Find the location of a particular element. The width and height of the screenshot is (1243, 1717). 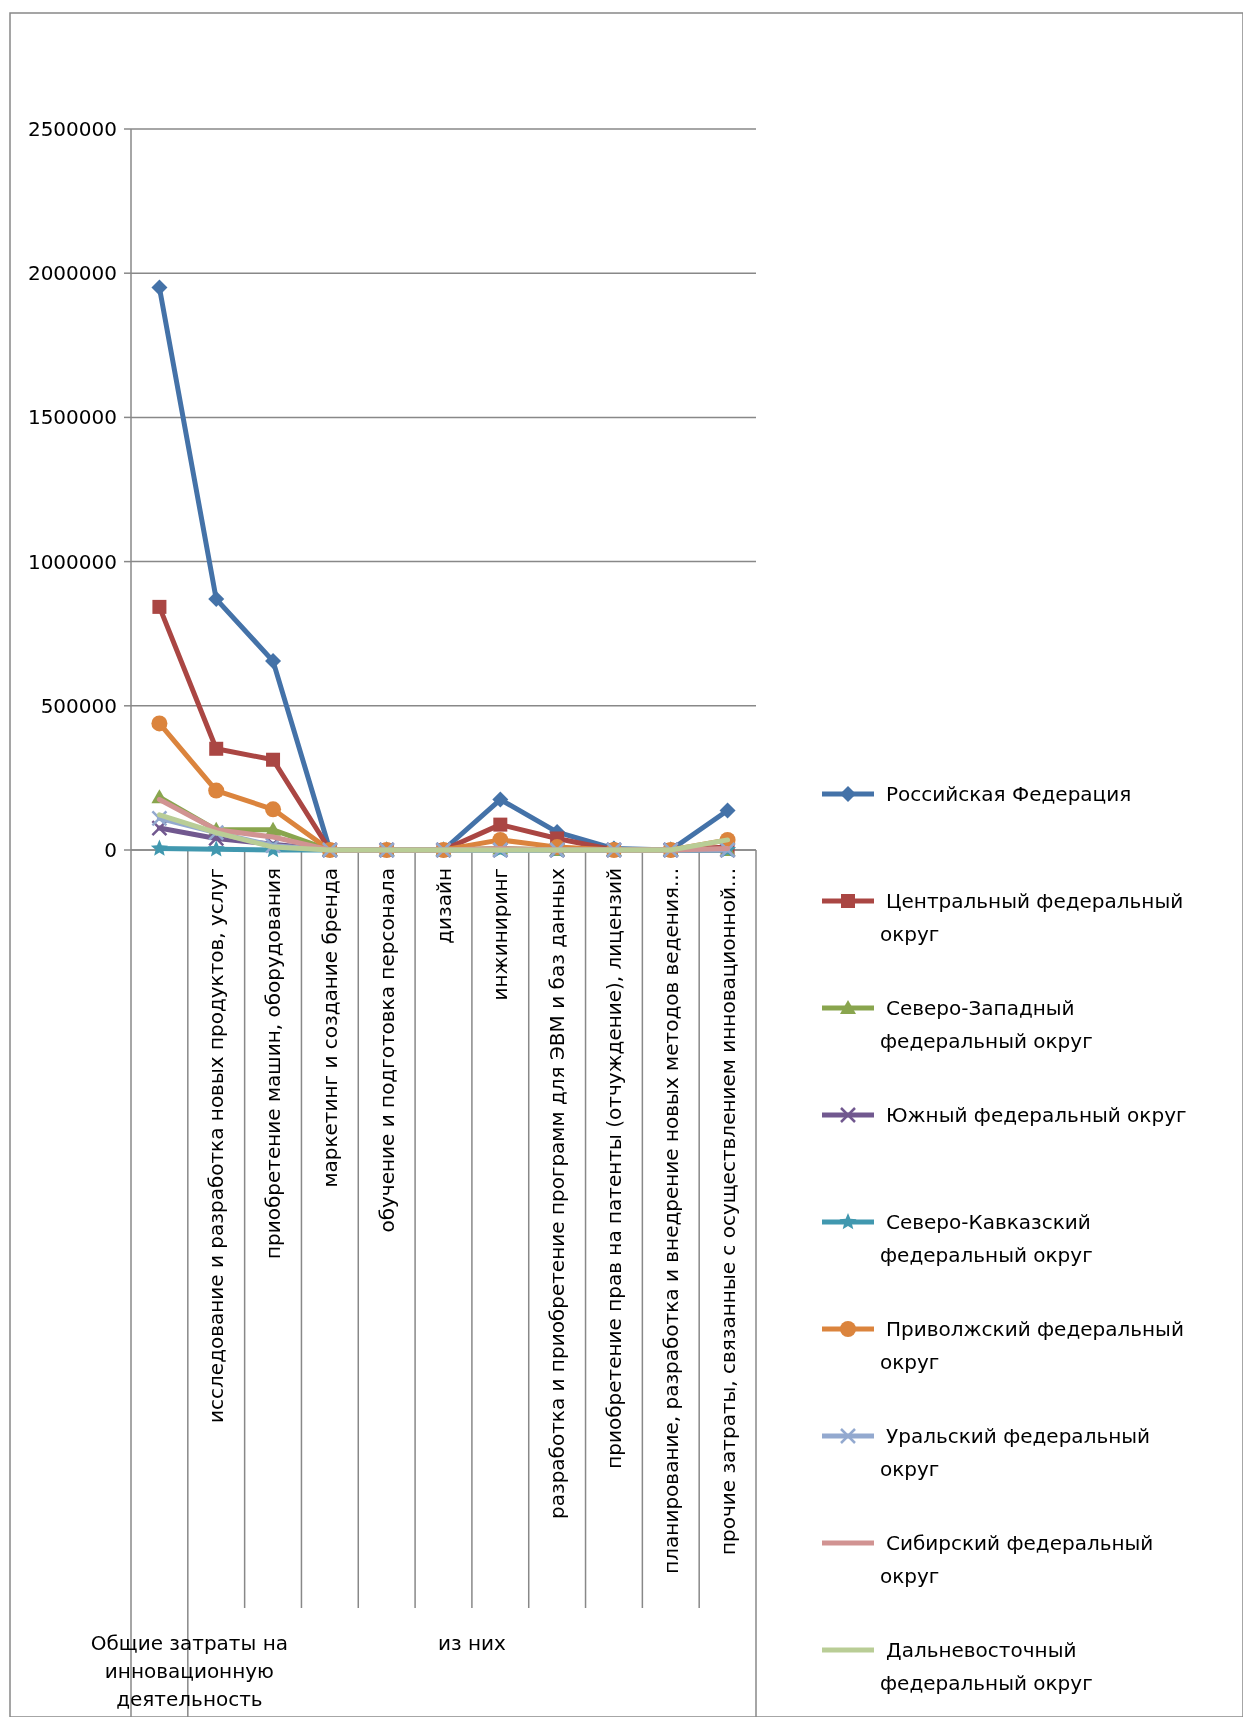

legend-label: Уральский федеральный округ is located at coordinates (1015, 1452).